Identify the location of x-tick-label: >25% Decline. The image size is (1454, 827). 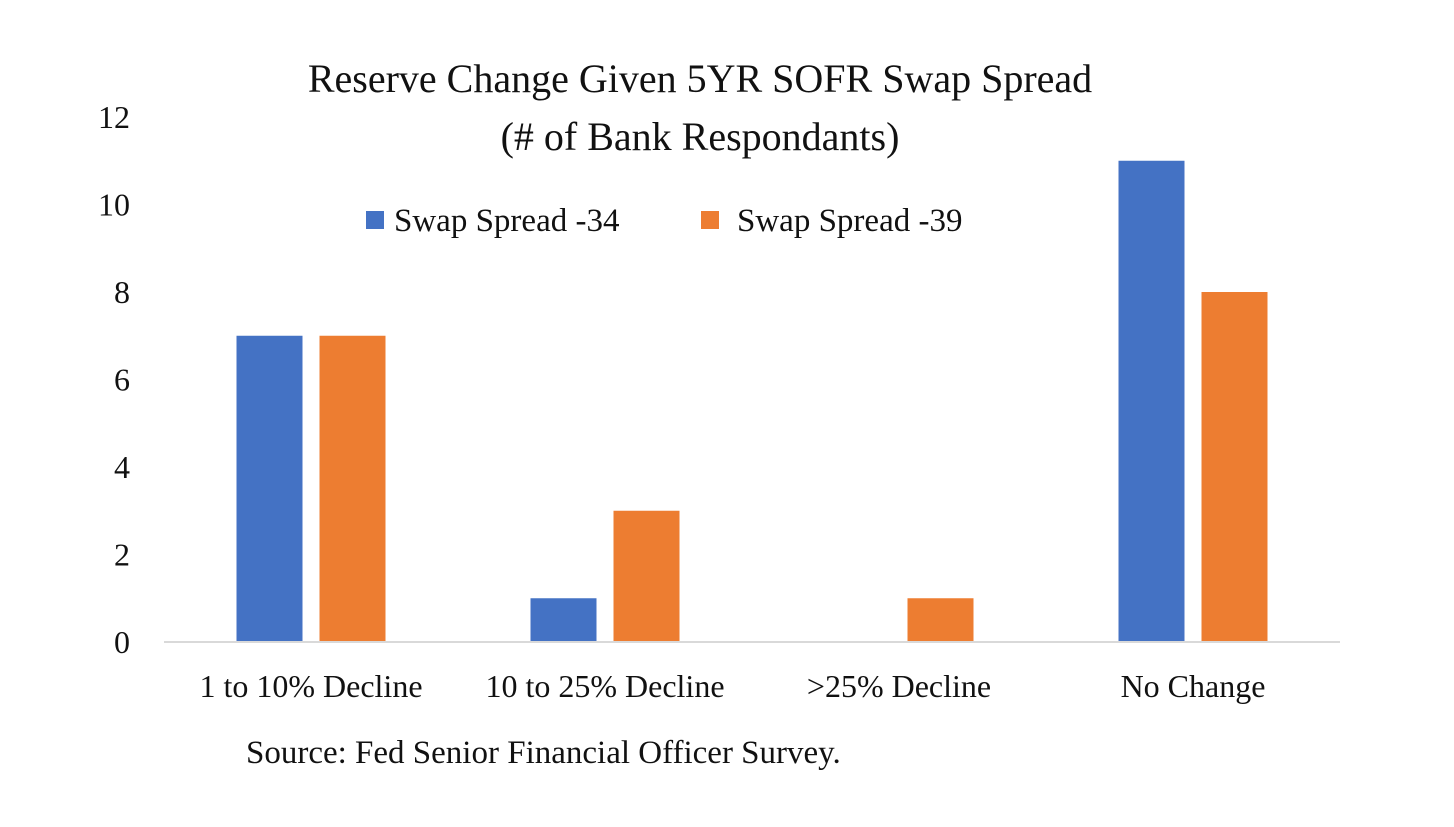
(899, 686).